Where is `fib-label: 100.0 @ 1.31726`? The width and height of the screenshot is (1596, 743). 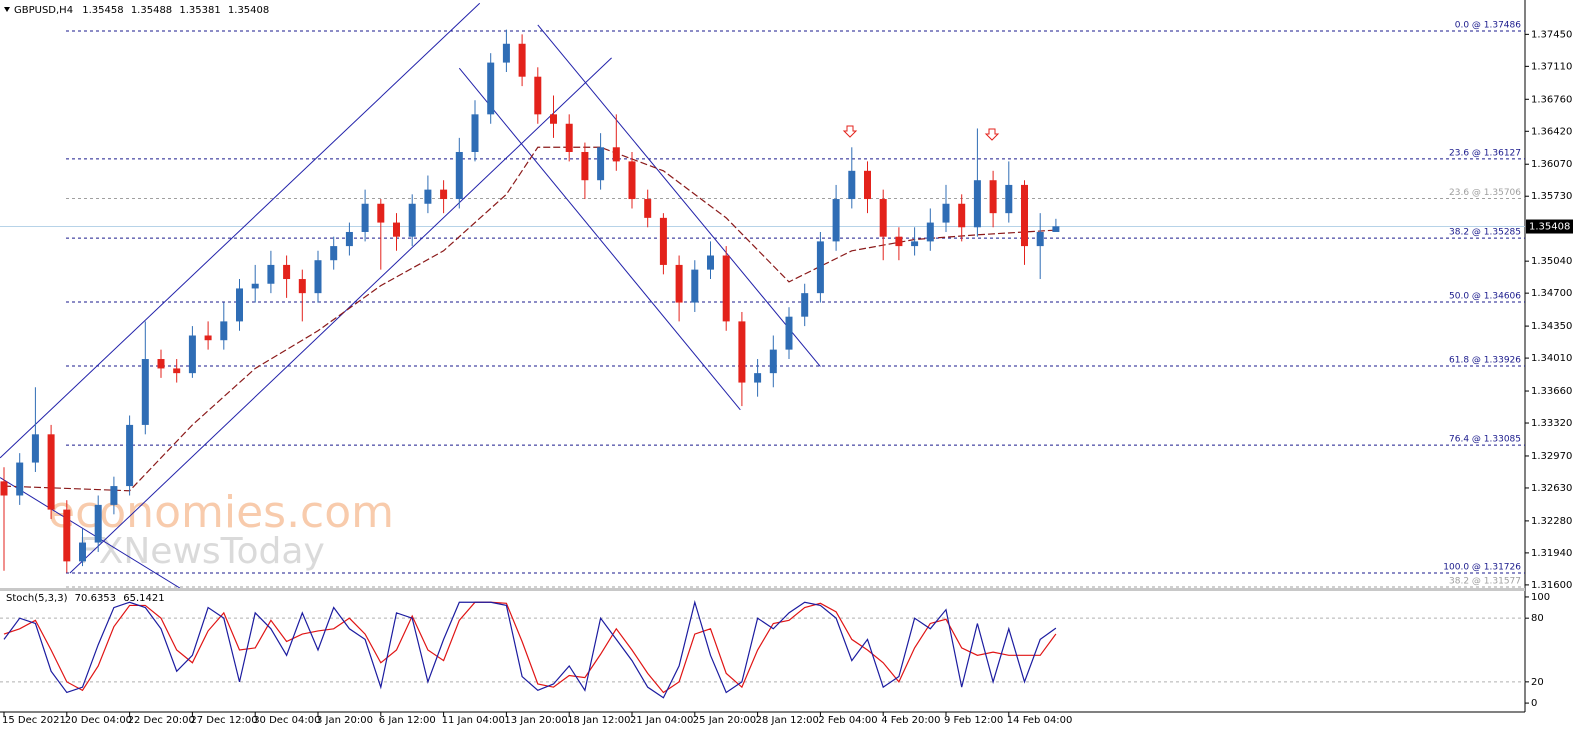 fib-label: 100.0 @ 1.31726 is located at coordinates (1482, 568).